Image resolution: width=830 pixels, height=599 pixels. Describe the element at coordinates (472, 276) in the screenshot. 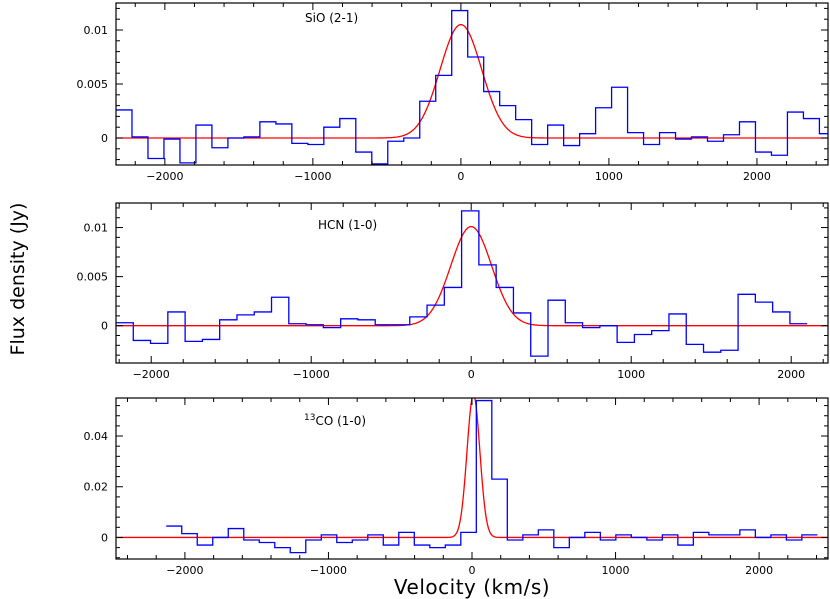

I see `gaussian-fit-line` at that location.